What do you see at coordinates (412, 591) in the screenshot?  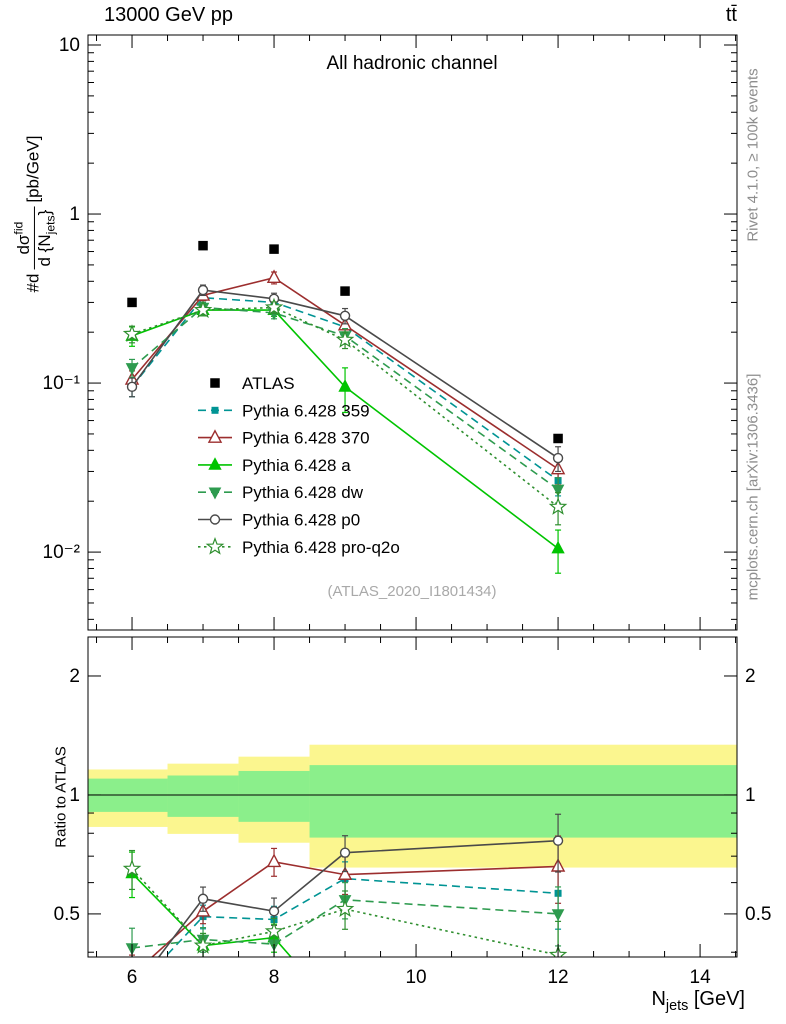 I see `analysis-watermark: (ATLAS_2020_I1801434)` at bounding box center [412, 591].